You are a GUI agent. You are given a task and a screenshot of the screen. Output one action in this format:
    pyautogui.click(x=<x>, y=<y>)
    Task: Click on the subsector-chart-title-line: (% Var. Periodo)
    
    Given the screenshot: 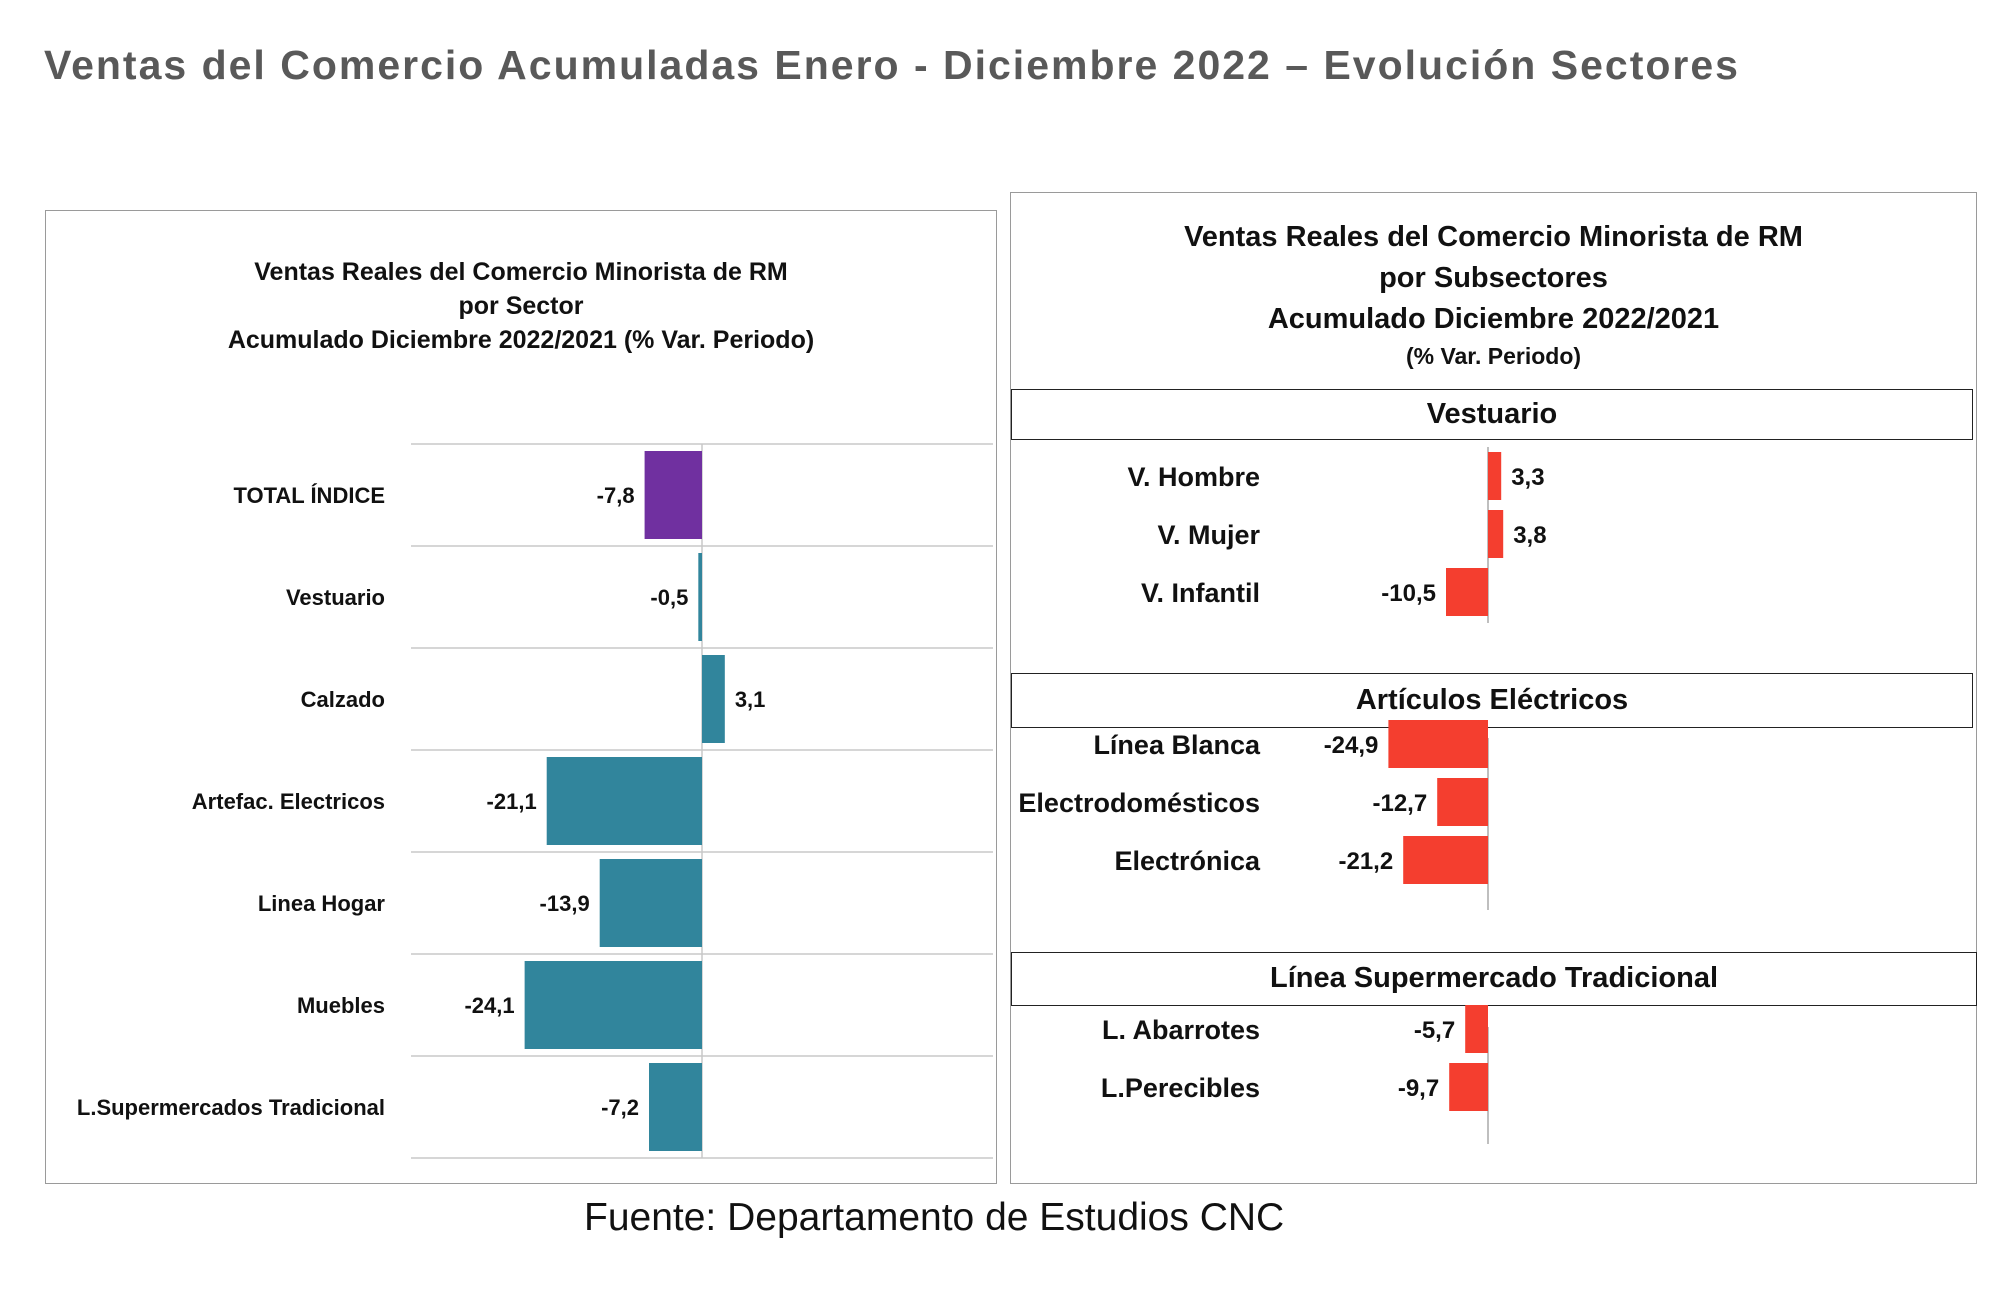 What is the action you would take?
    pyautogui.click(x=1493, y=356)
    